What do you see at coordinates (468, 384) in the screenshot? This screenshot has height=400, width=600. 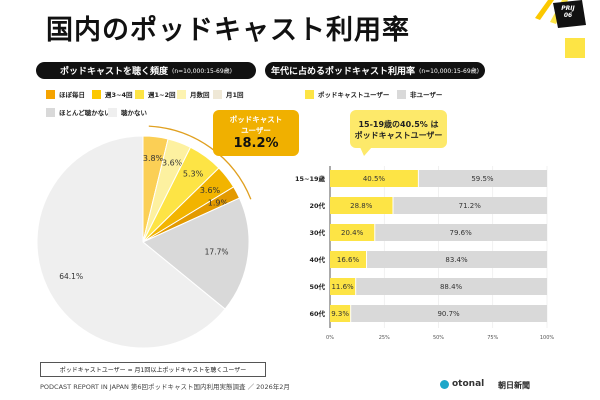 I see `otonal-logo-text: otonal` at bounding box center [468, 384].